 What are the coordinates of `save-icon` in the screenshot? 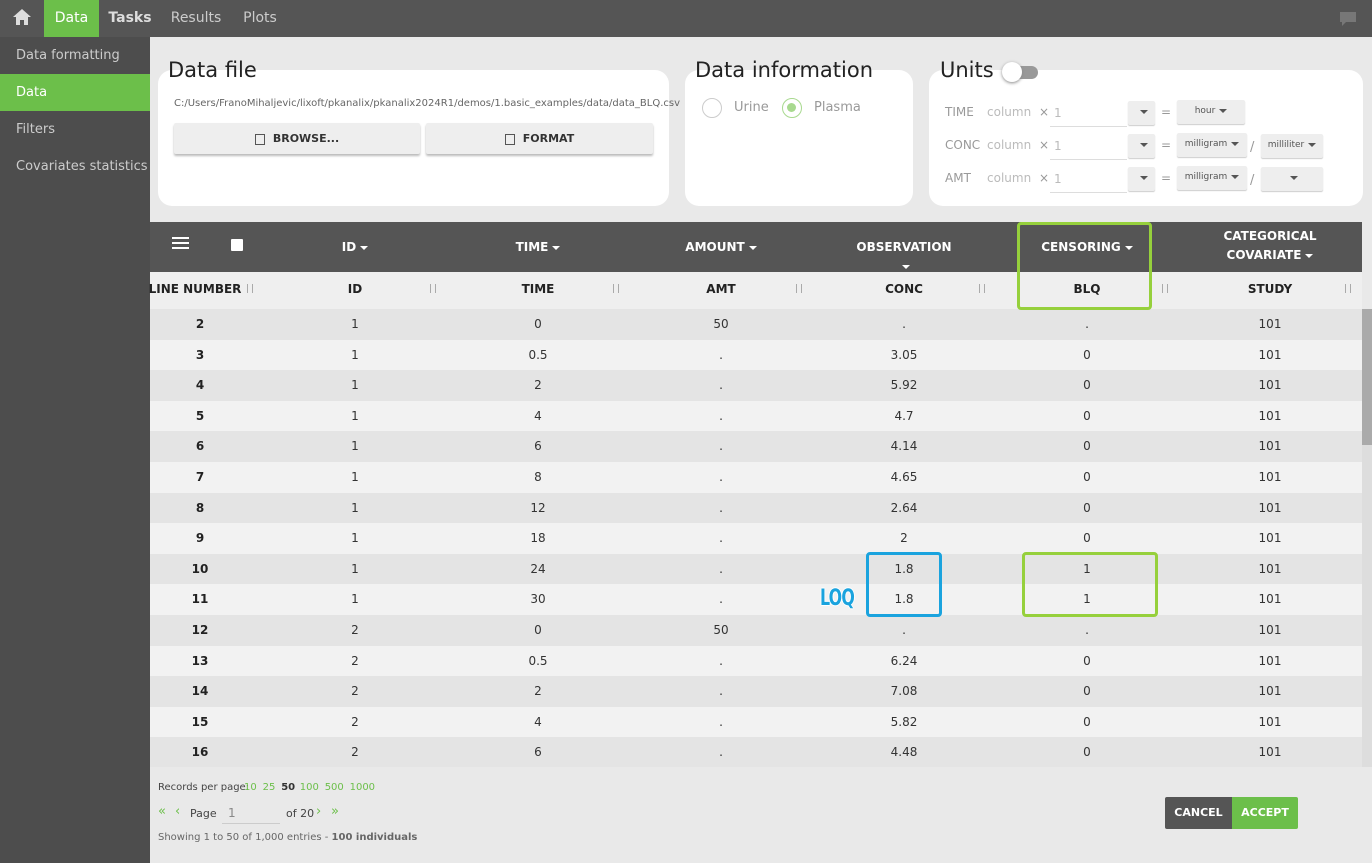 It's located at (237, 245).